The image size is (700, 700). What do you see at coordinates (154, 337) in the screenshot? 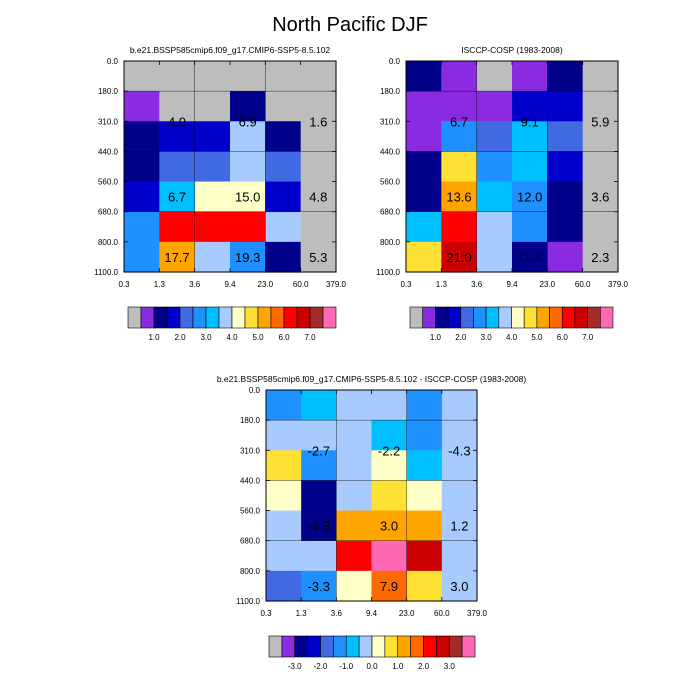
I see `colorbar-label: 1.0` at bounding box center [154, 337].